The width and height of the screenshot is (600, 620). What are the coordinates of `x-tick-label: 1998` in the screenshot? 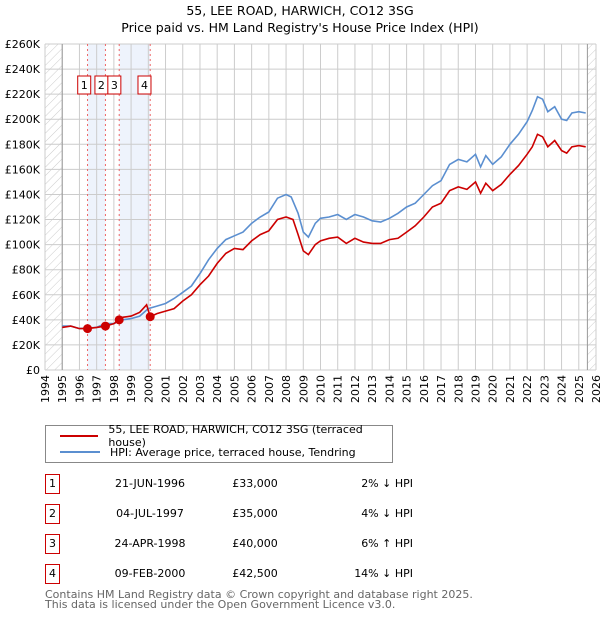 It's located at (114, 389).